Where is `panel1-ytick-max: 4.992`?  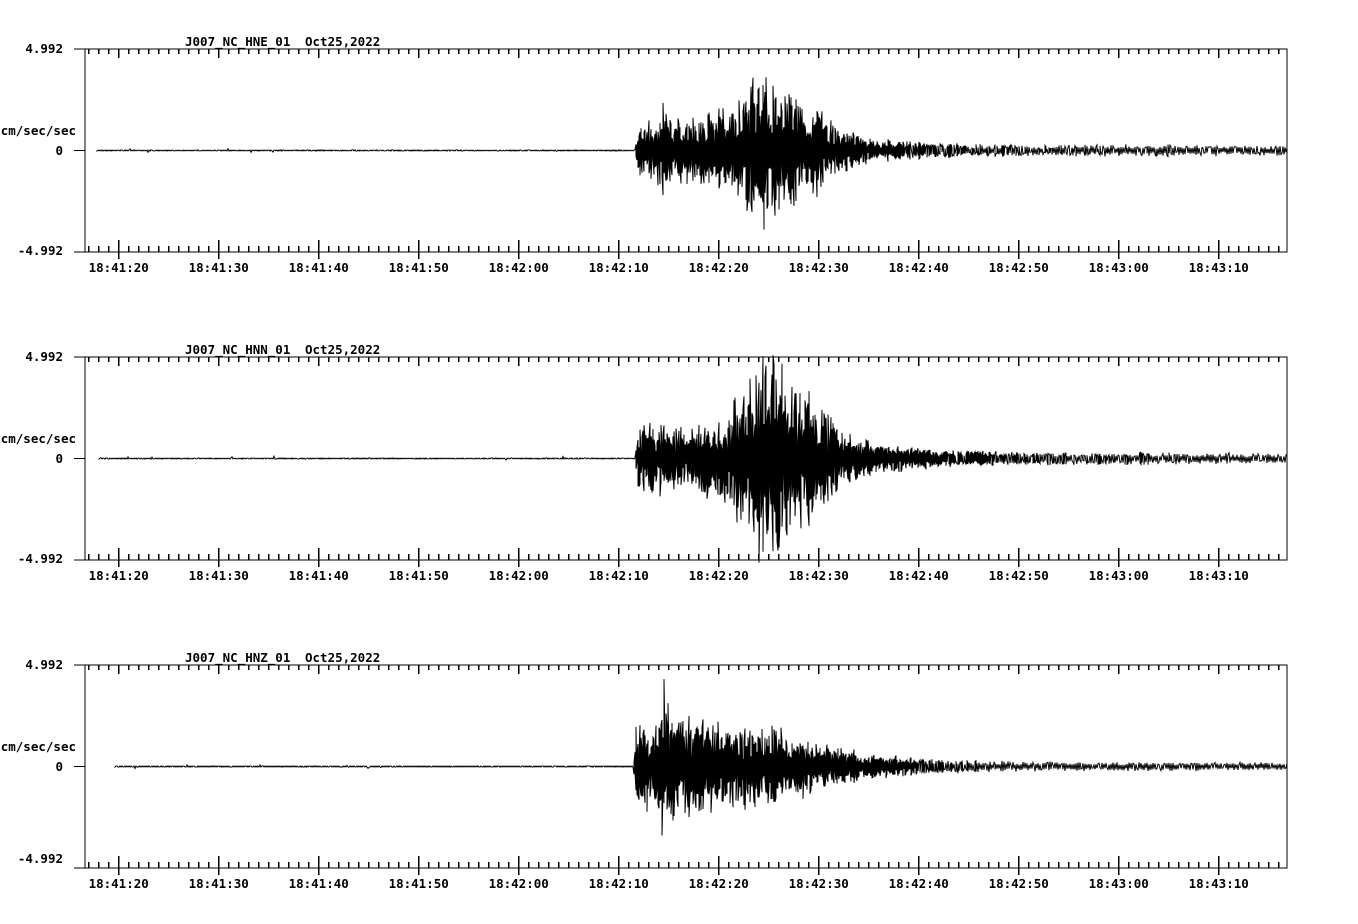 panel1-ytick-max: 4.992 is located at coordinates (44, 48).